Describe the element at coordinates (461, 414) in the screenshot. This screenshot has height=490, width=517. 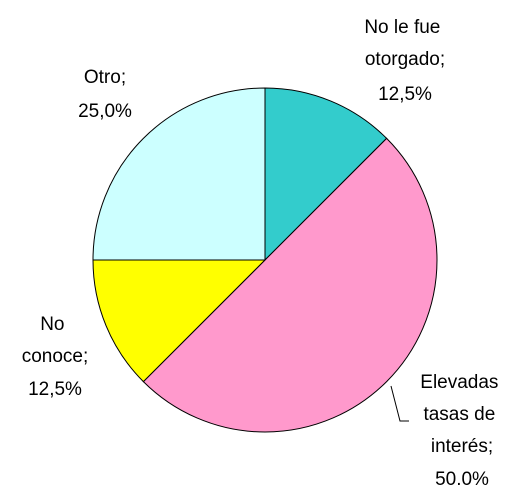
I see `slice-label: Elevadas tasas de interés;` at that location.